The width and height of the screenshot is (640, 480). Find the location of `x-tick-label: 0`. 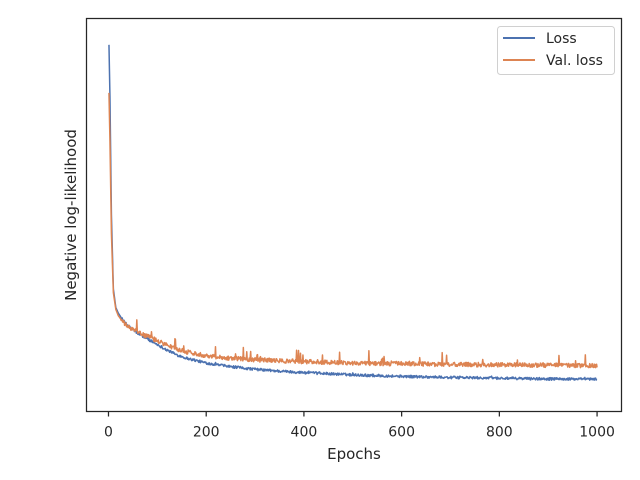

x-tick-label: 0 is located at coordinates (108, 433).